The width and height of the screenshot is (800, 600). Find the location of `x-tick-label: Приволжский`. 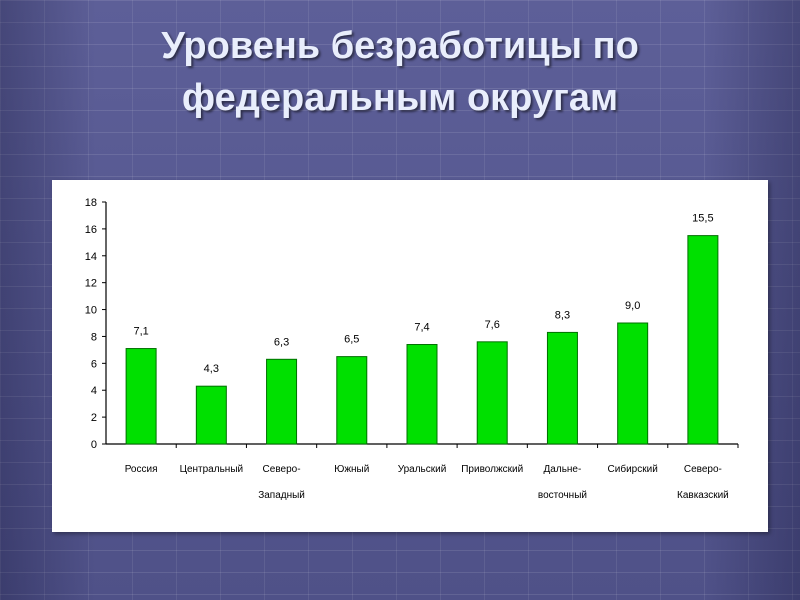

x-tick-label: Приволжский is located at coordinates (492, 469).